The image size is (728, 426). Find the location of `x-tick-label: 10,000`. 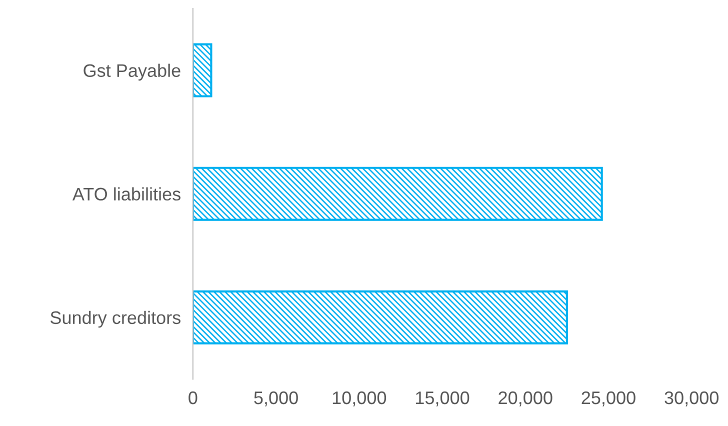

x-tick-label: 10,000 is located at coordinates (359, 398).